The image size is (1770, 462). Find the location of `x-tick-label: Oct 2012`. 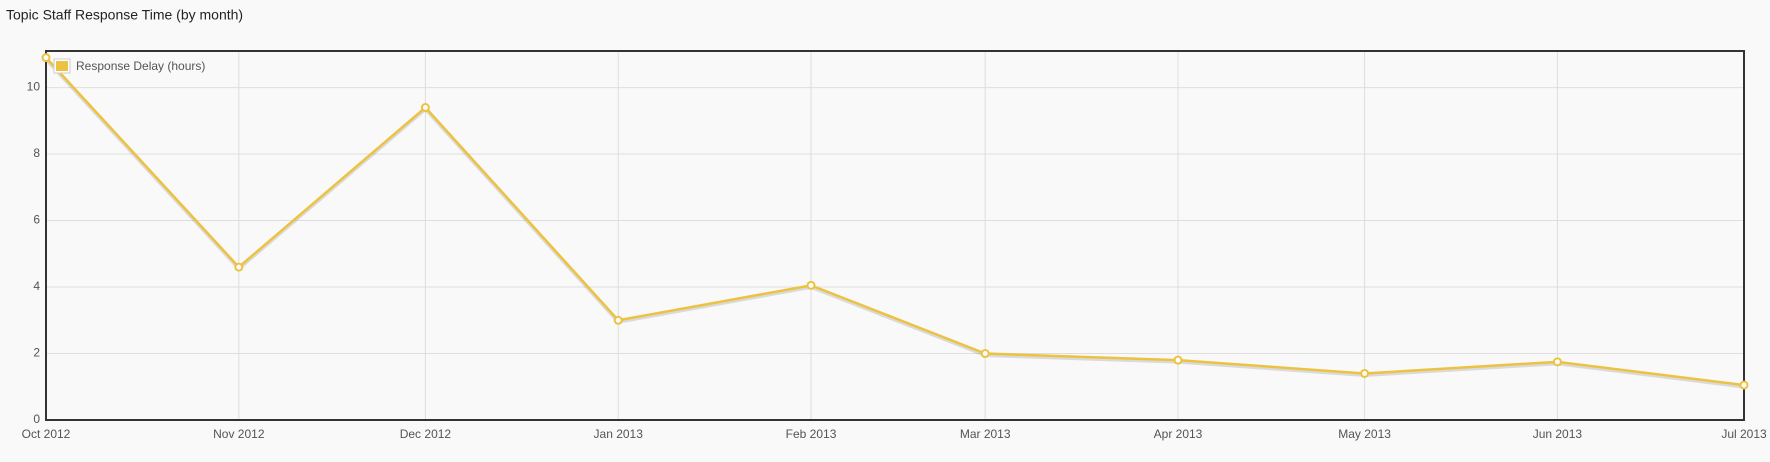

x-tick-label: Oct 2012 is located at coordinates (46, 434).